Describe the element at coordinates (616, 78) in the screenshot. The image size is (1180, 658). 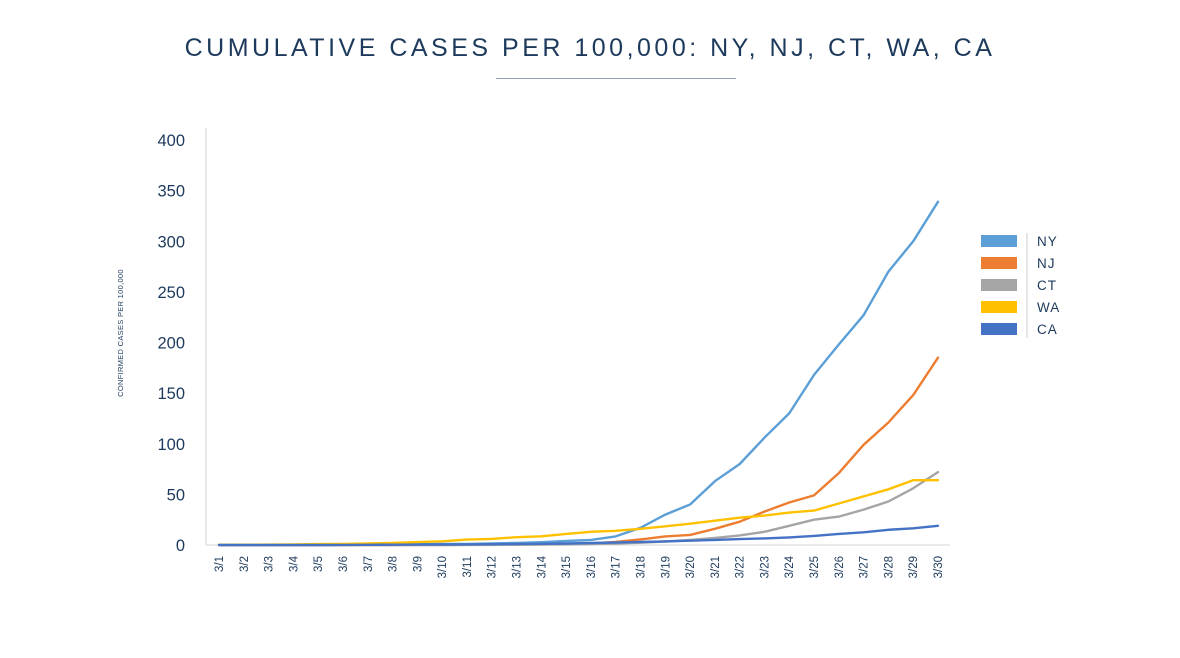
I see `title-underline` at that location.